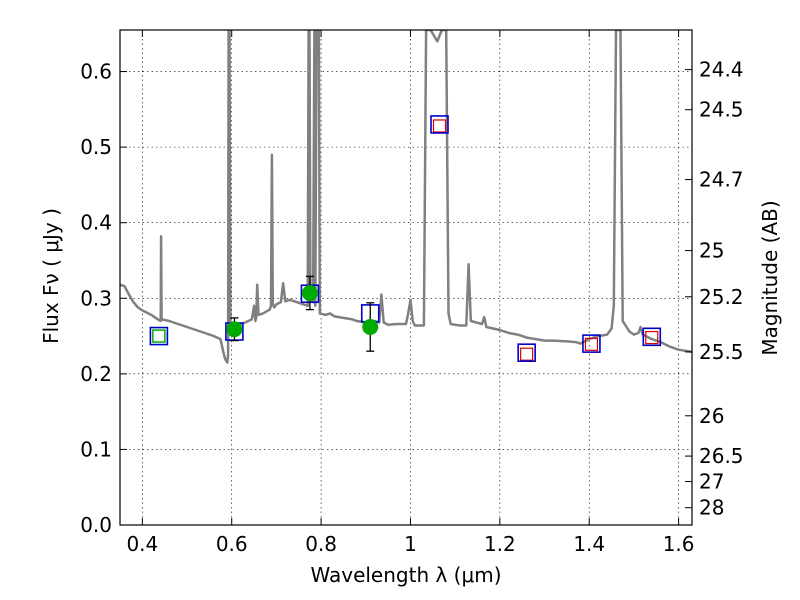 This screenshot has height=600, width=800. What do you see at coordinates (51, 276) in the screenshot?
I see `y-axis-label: Flux Fν ( μJy )` at bounding box center [51, 276].